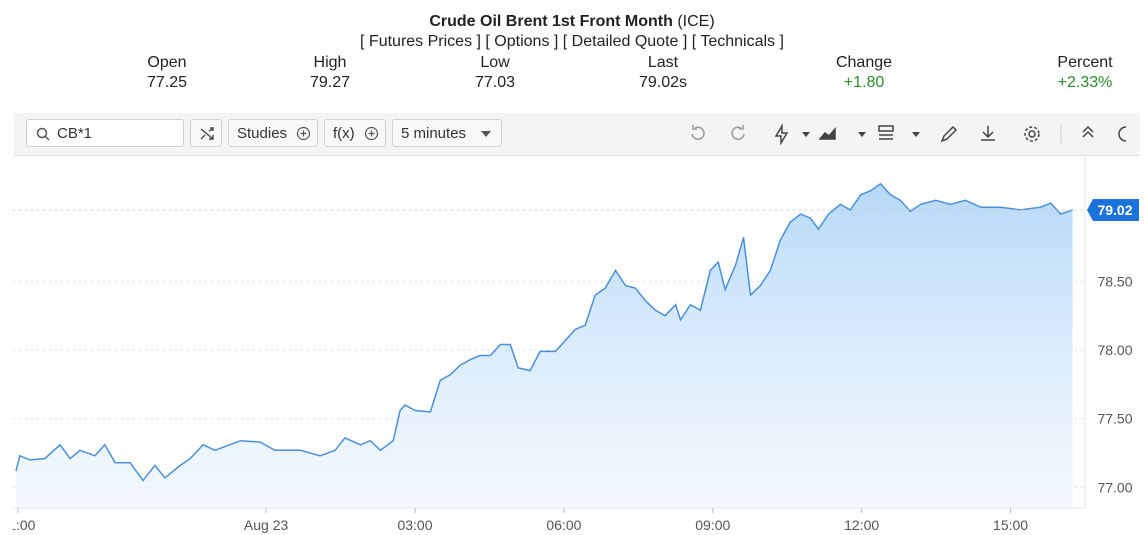  I want to click on quote-item: Low 77.03, so click(495, 73).